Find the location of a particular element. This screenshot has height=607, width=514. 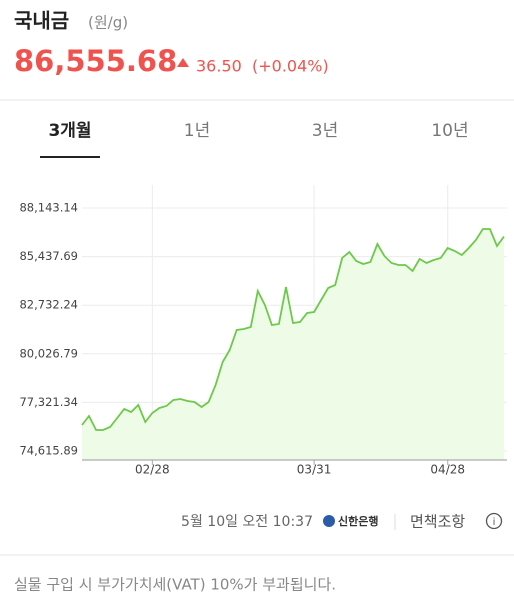

y-tick-label: 74,615.89 is located at coordinates (48, 451).